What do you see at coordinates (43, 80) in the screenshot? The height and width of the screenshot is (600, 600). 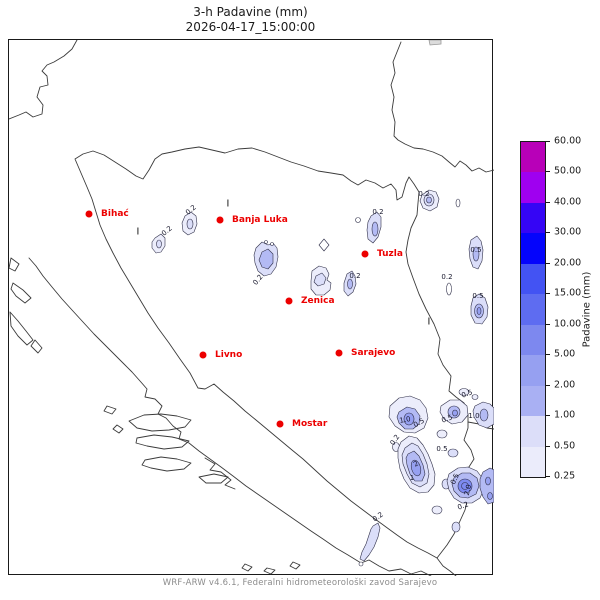 I see `border-northwest` at bounding box center [43, 80].